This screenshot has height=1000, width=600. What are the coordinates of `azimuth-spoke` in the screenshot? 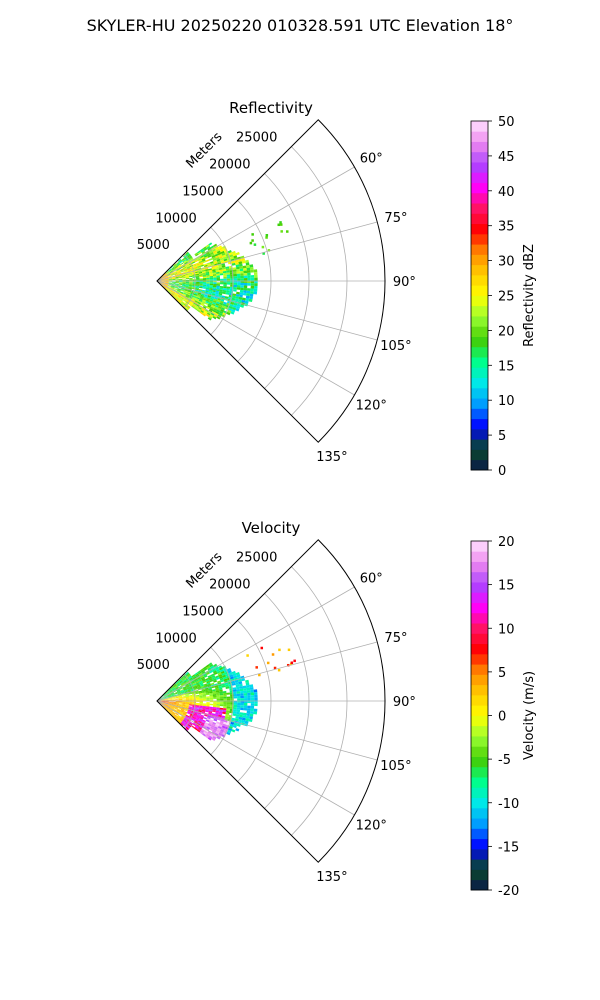 It's located at (267, 730).